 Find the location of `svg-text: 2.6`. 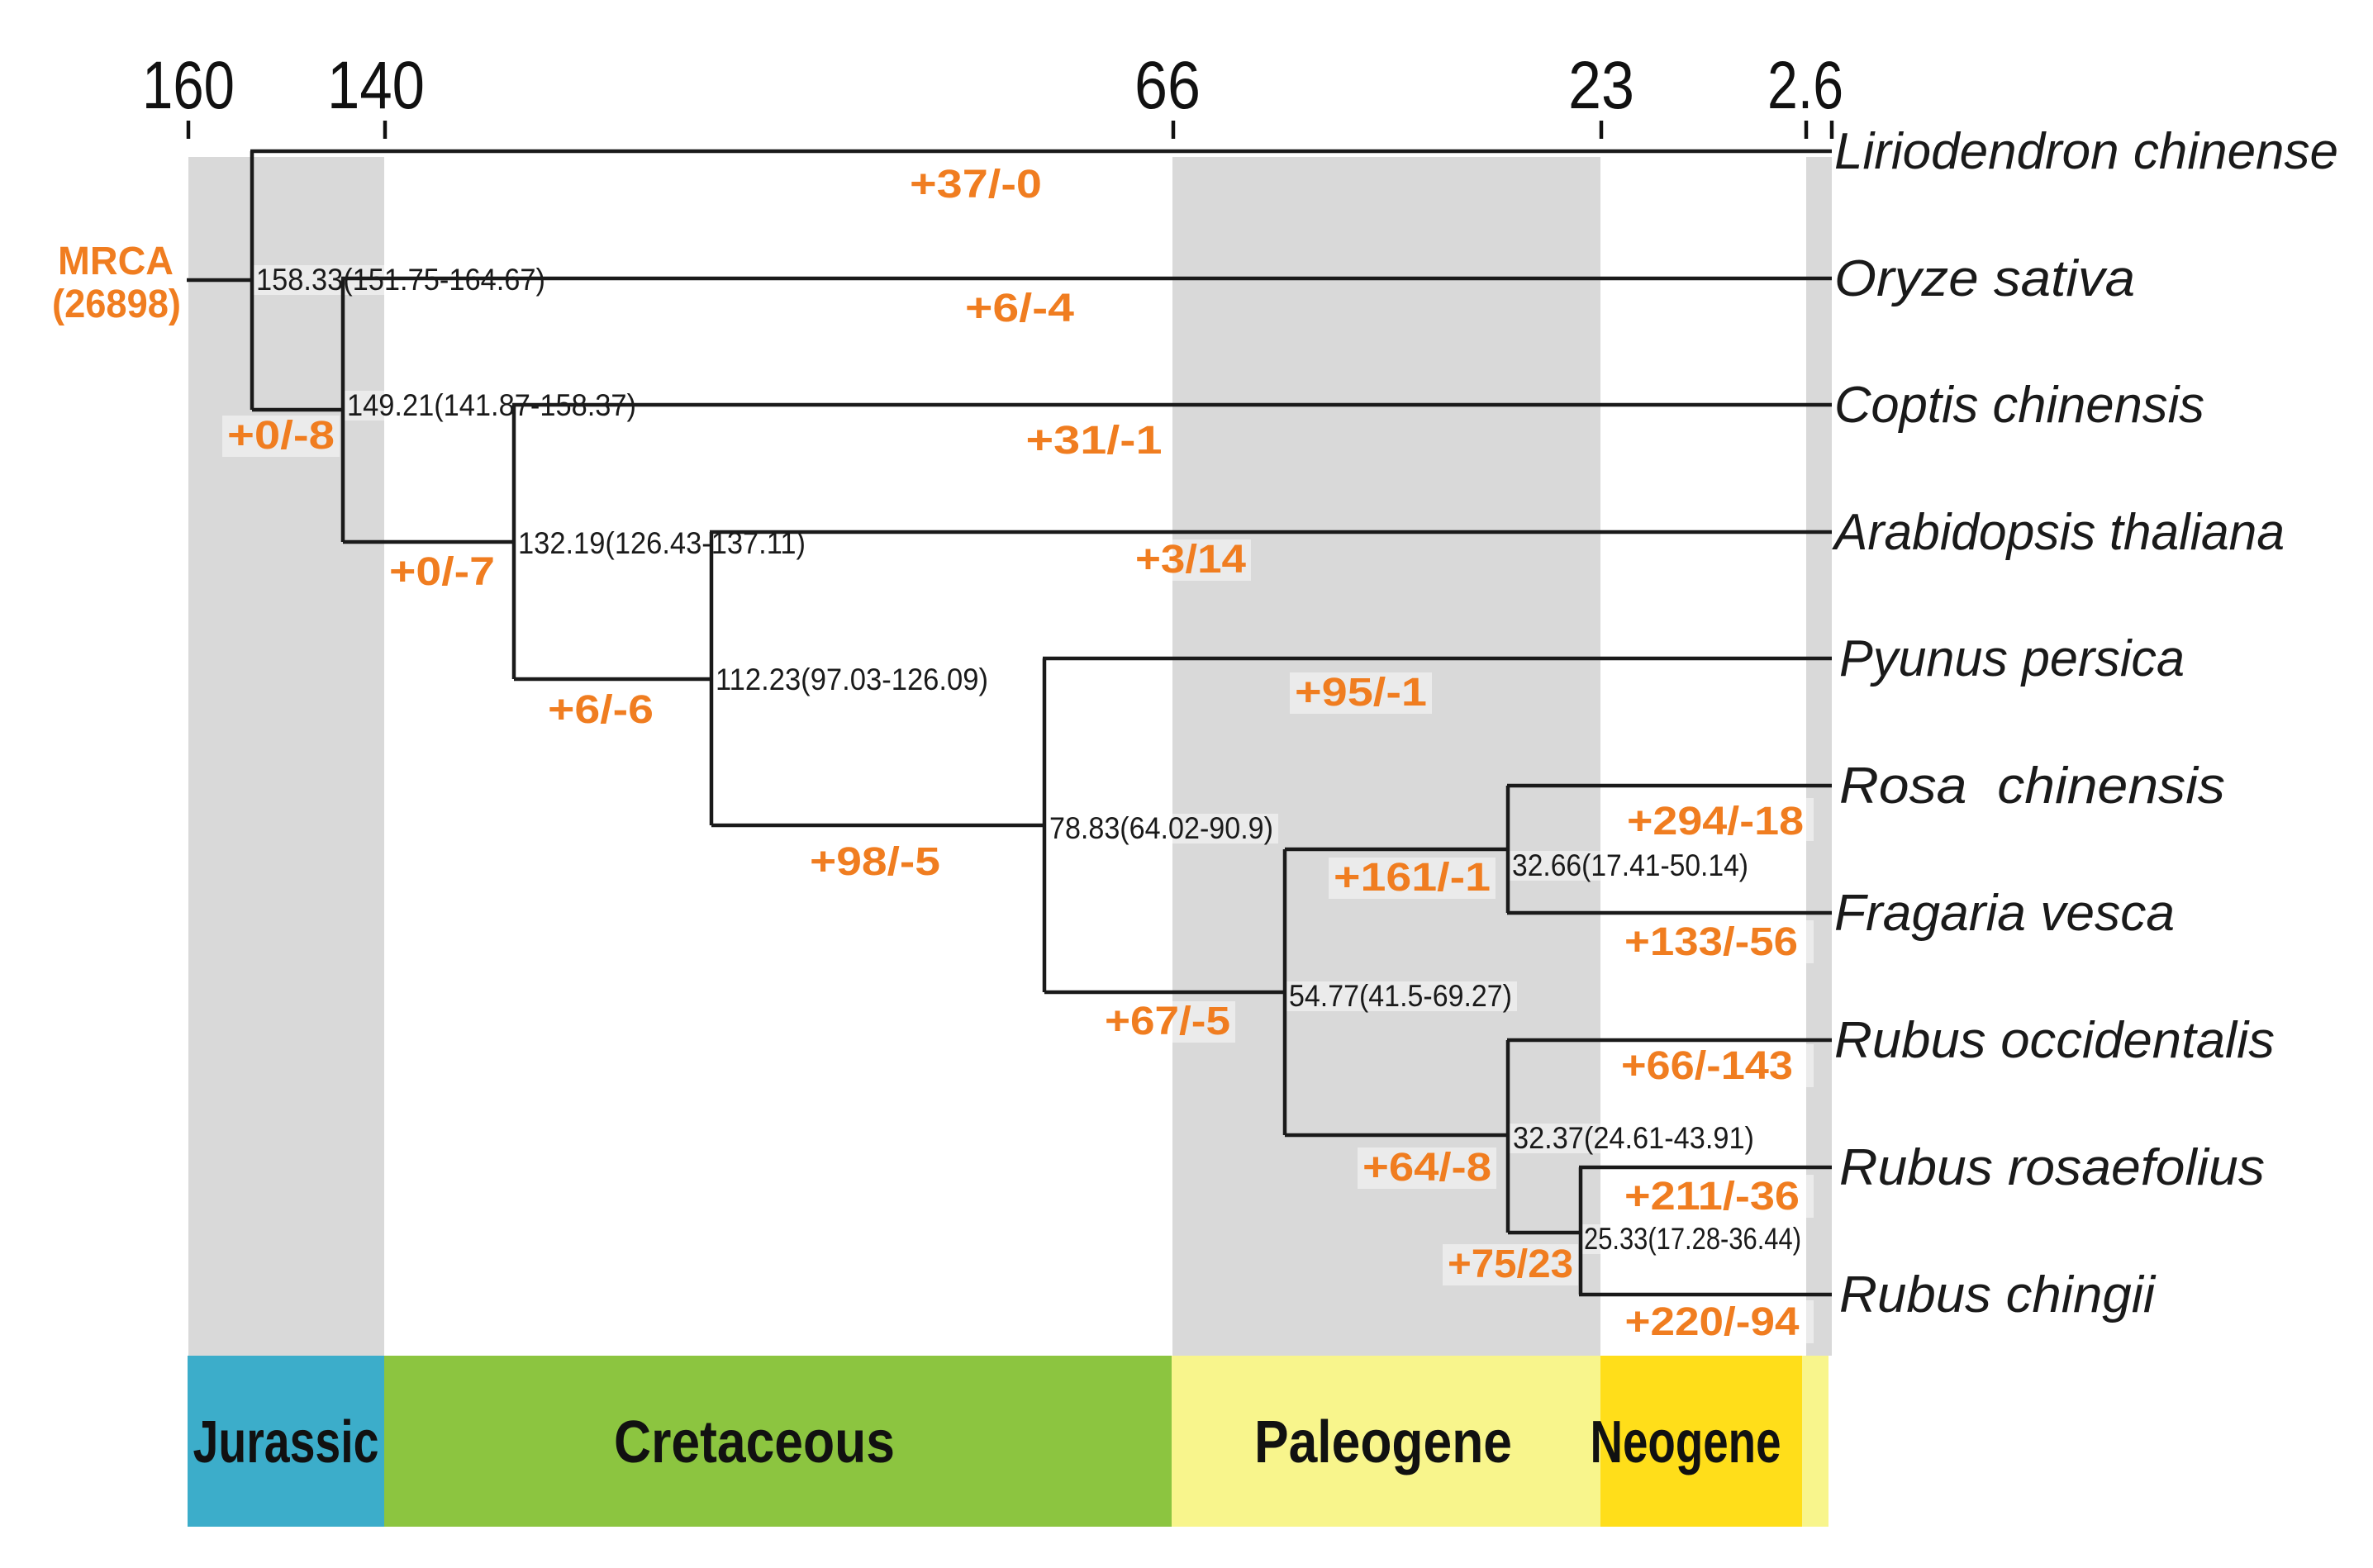

svg-text: 2.6 is located at coordinates (1805, 86).